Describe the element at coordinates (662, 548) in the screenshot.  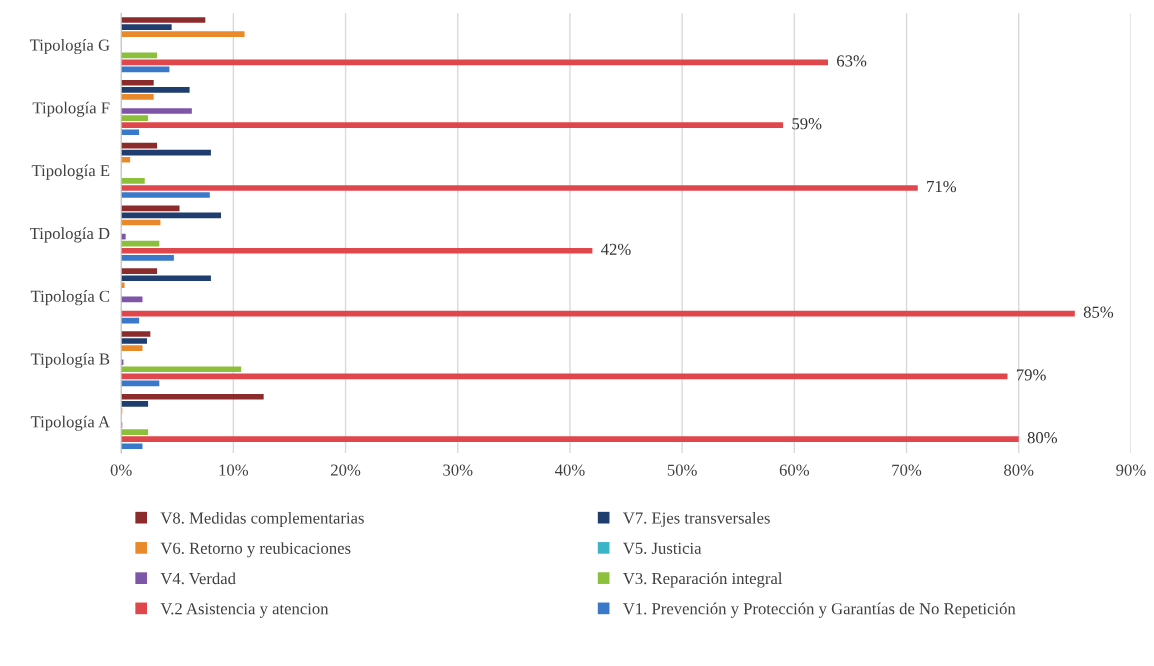
I see `legend-label: V5. Justicia` at that location.